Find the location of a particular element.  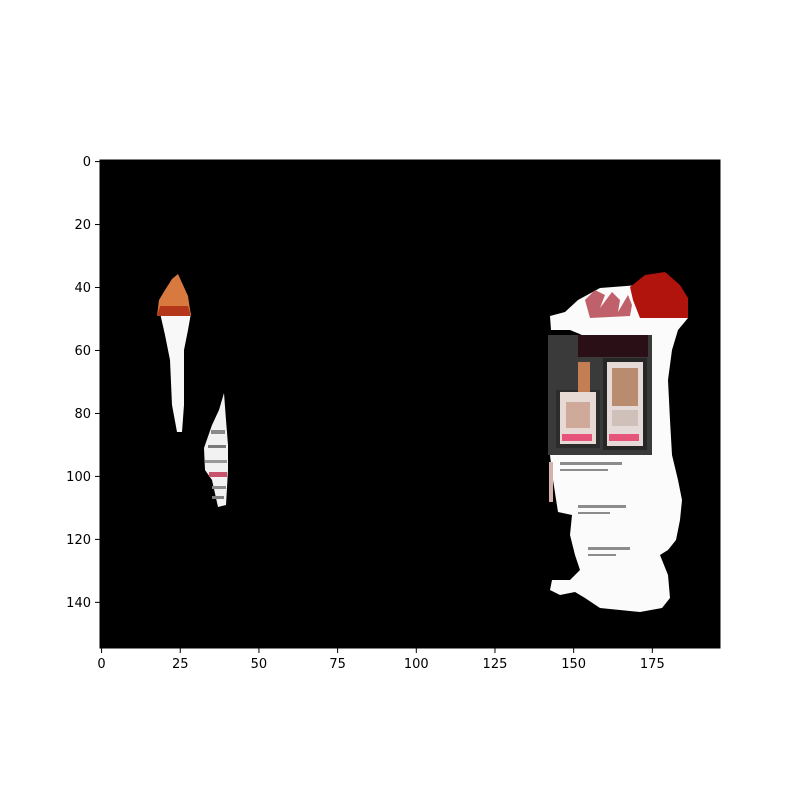

x-tick-label: 50 is located at coordinates (259, 664).